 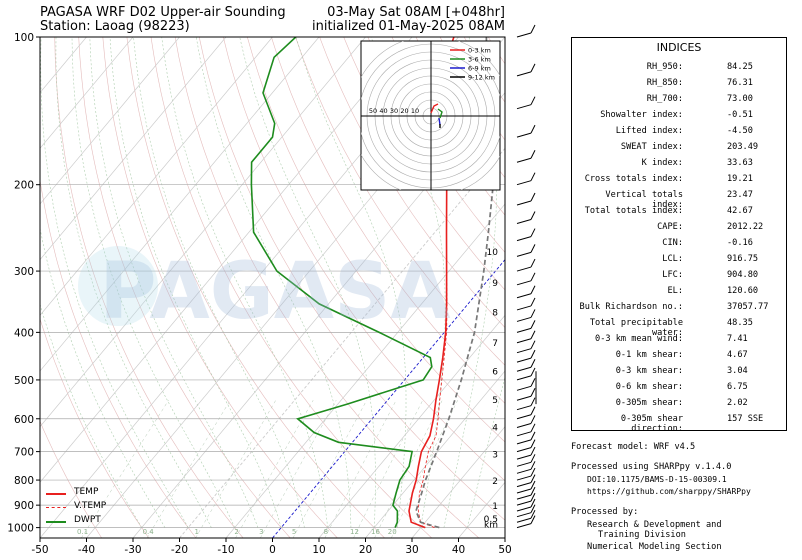 What do you see at coordinates (71, 479) in the screenshot?
I see `dry-adiabat` at bounding box center [71, 479].